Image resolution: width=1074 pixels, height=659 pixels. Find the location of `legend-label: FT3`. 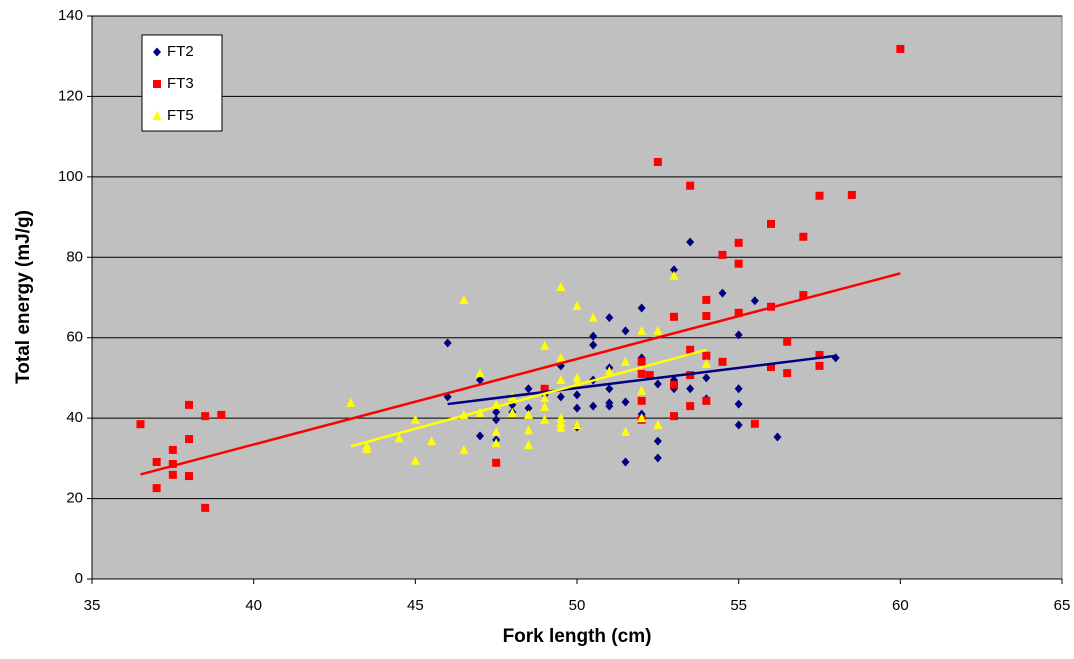

legend-label: FT3 is located at coordinates (180, 83).